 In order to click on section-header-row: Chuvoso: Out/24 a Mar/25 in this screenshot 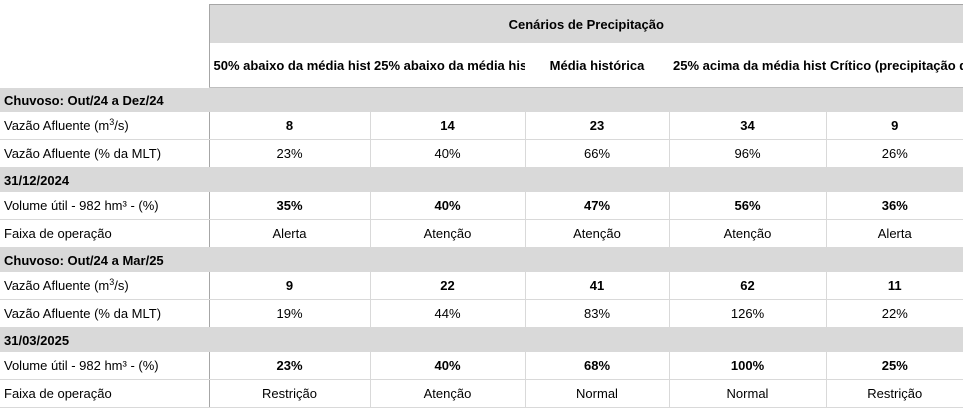, I will do `click(481, 259)`.